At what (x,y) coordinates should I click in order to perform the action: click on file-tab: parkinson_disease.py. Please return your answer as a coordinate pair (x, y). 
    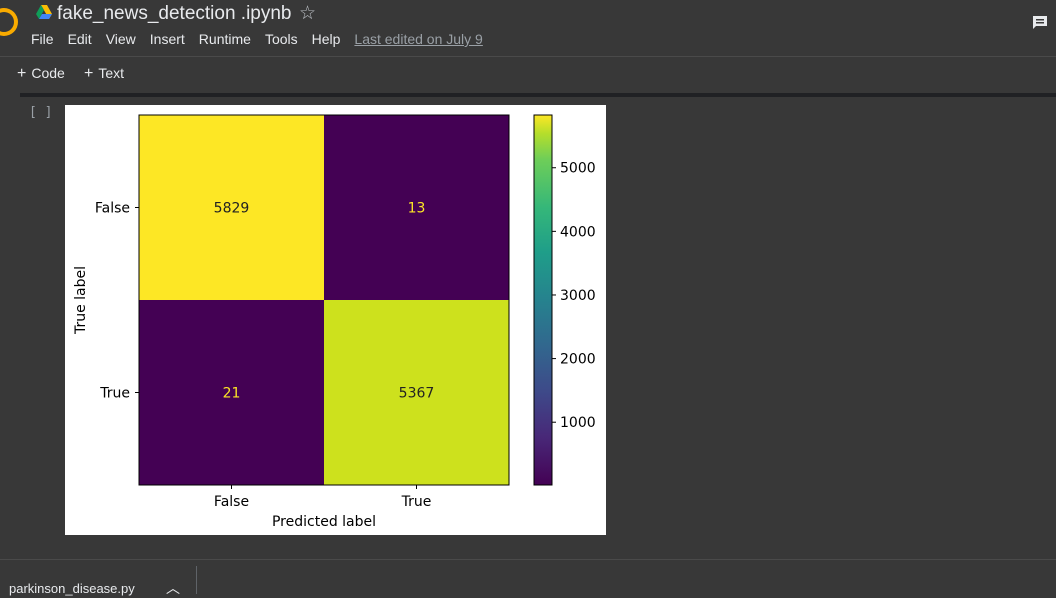
    Looking at the image, I should click on (72, 588).